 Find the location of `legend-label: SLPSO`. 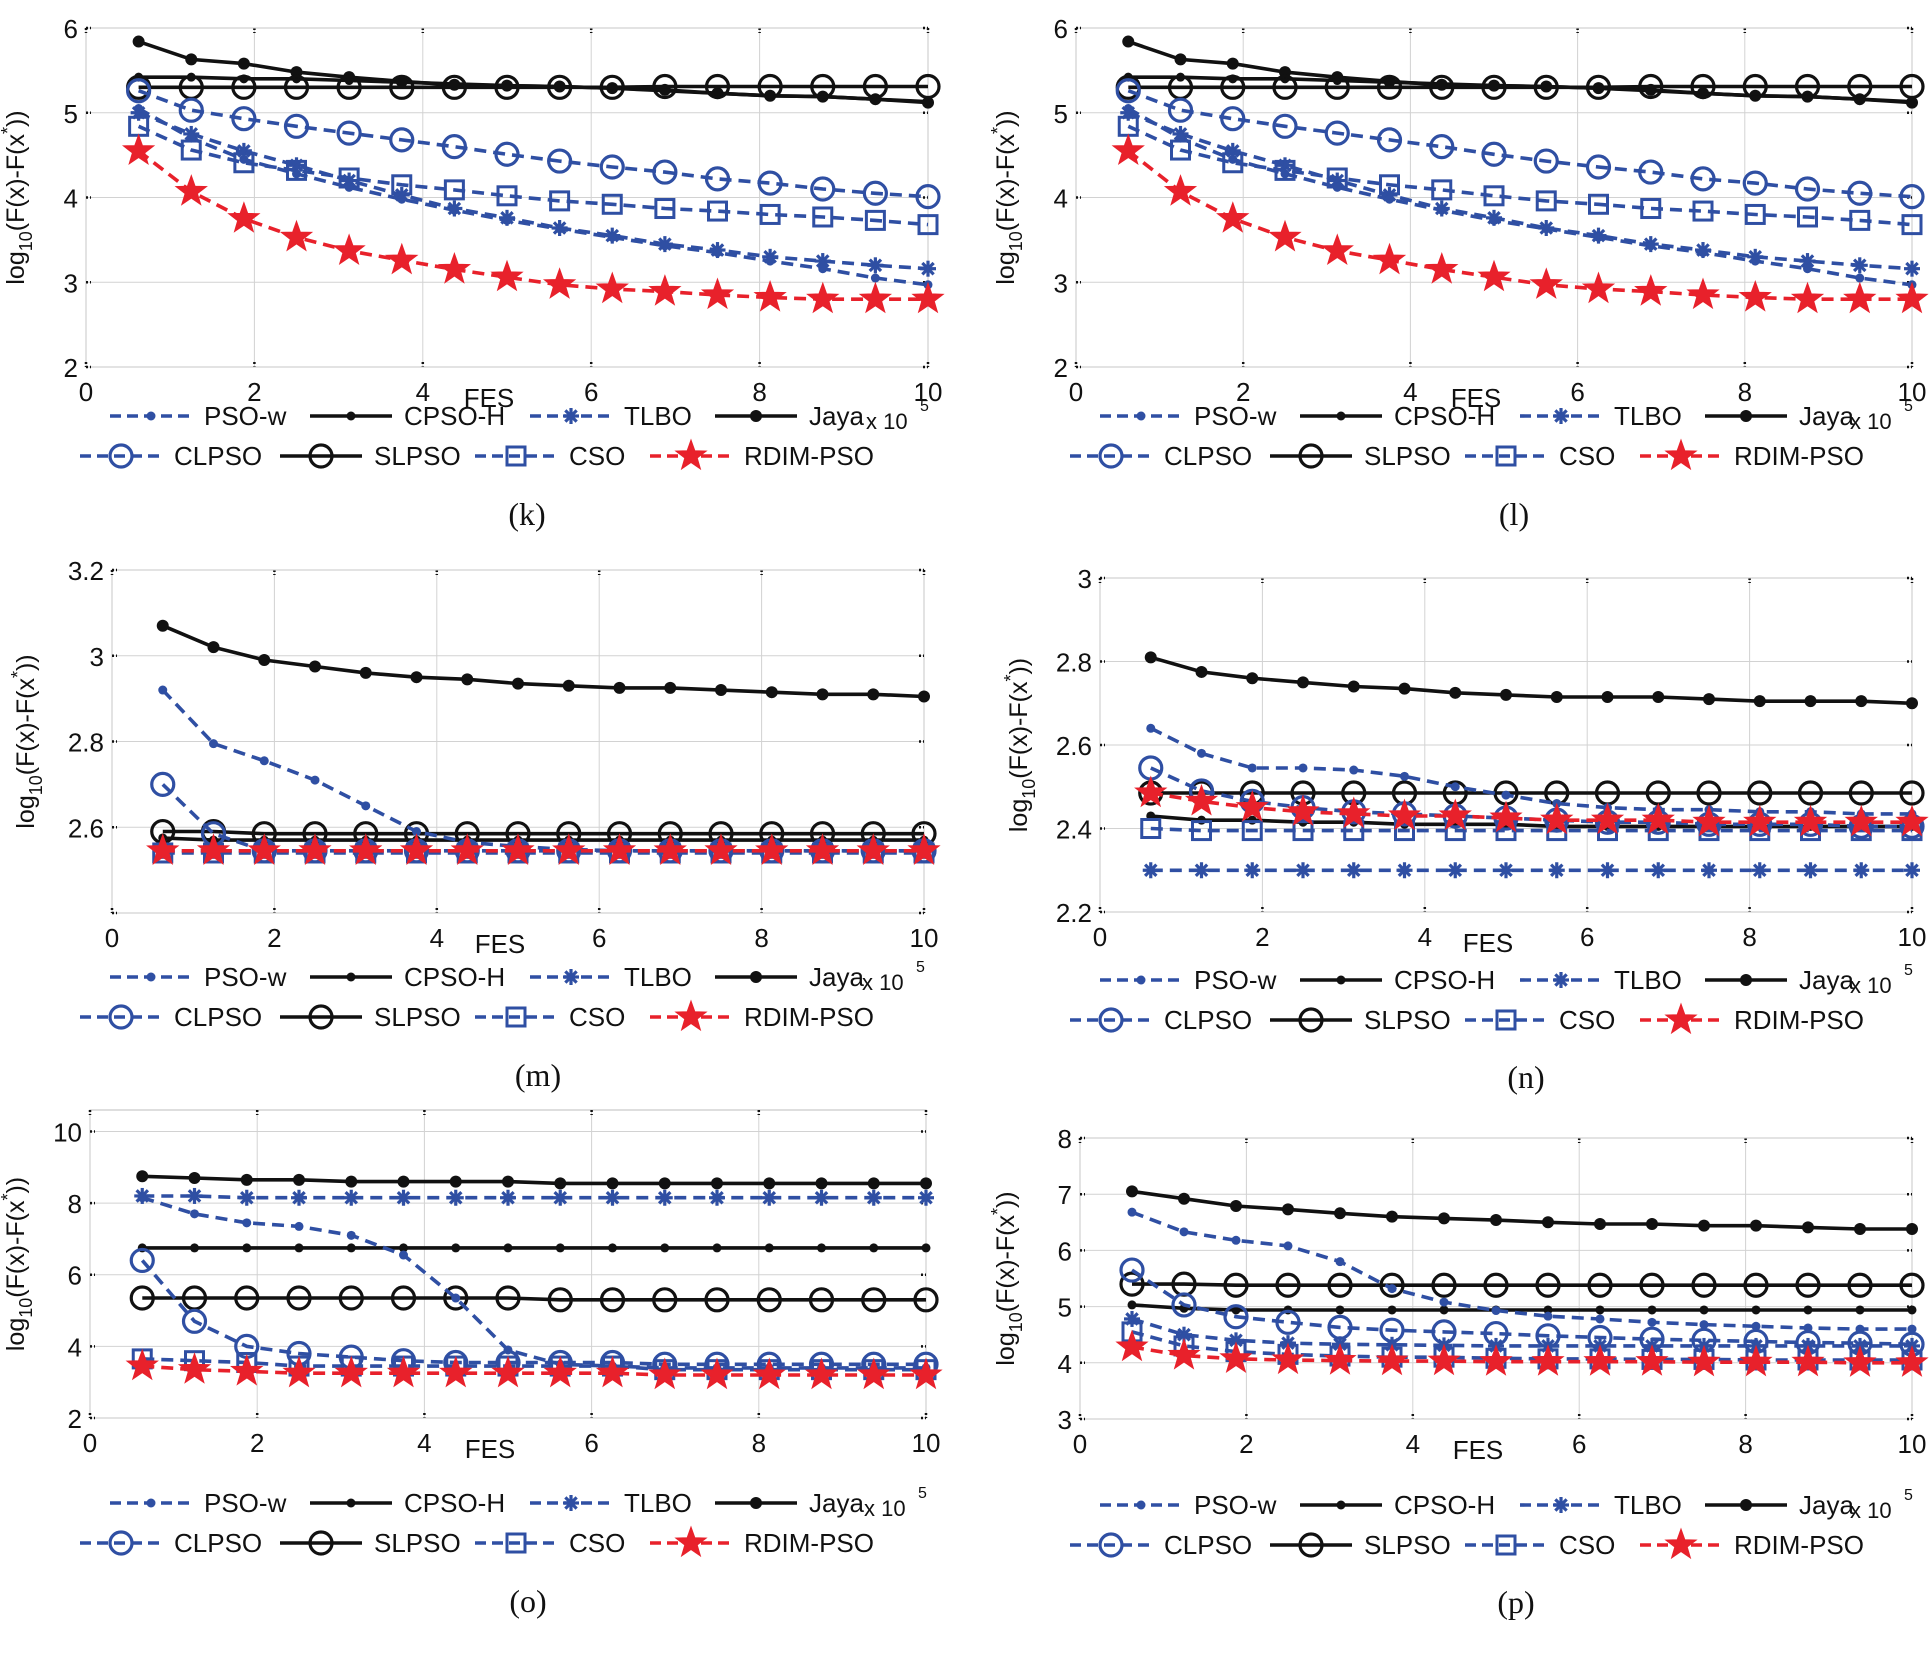

legend-label: SLPSO is located at coordinates (1407, 456).